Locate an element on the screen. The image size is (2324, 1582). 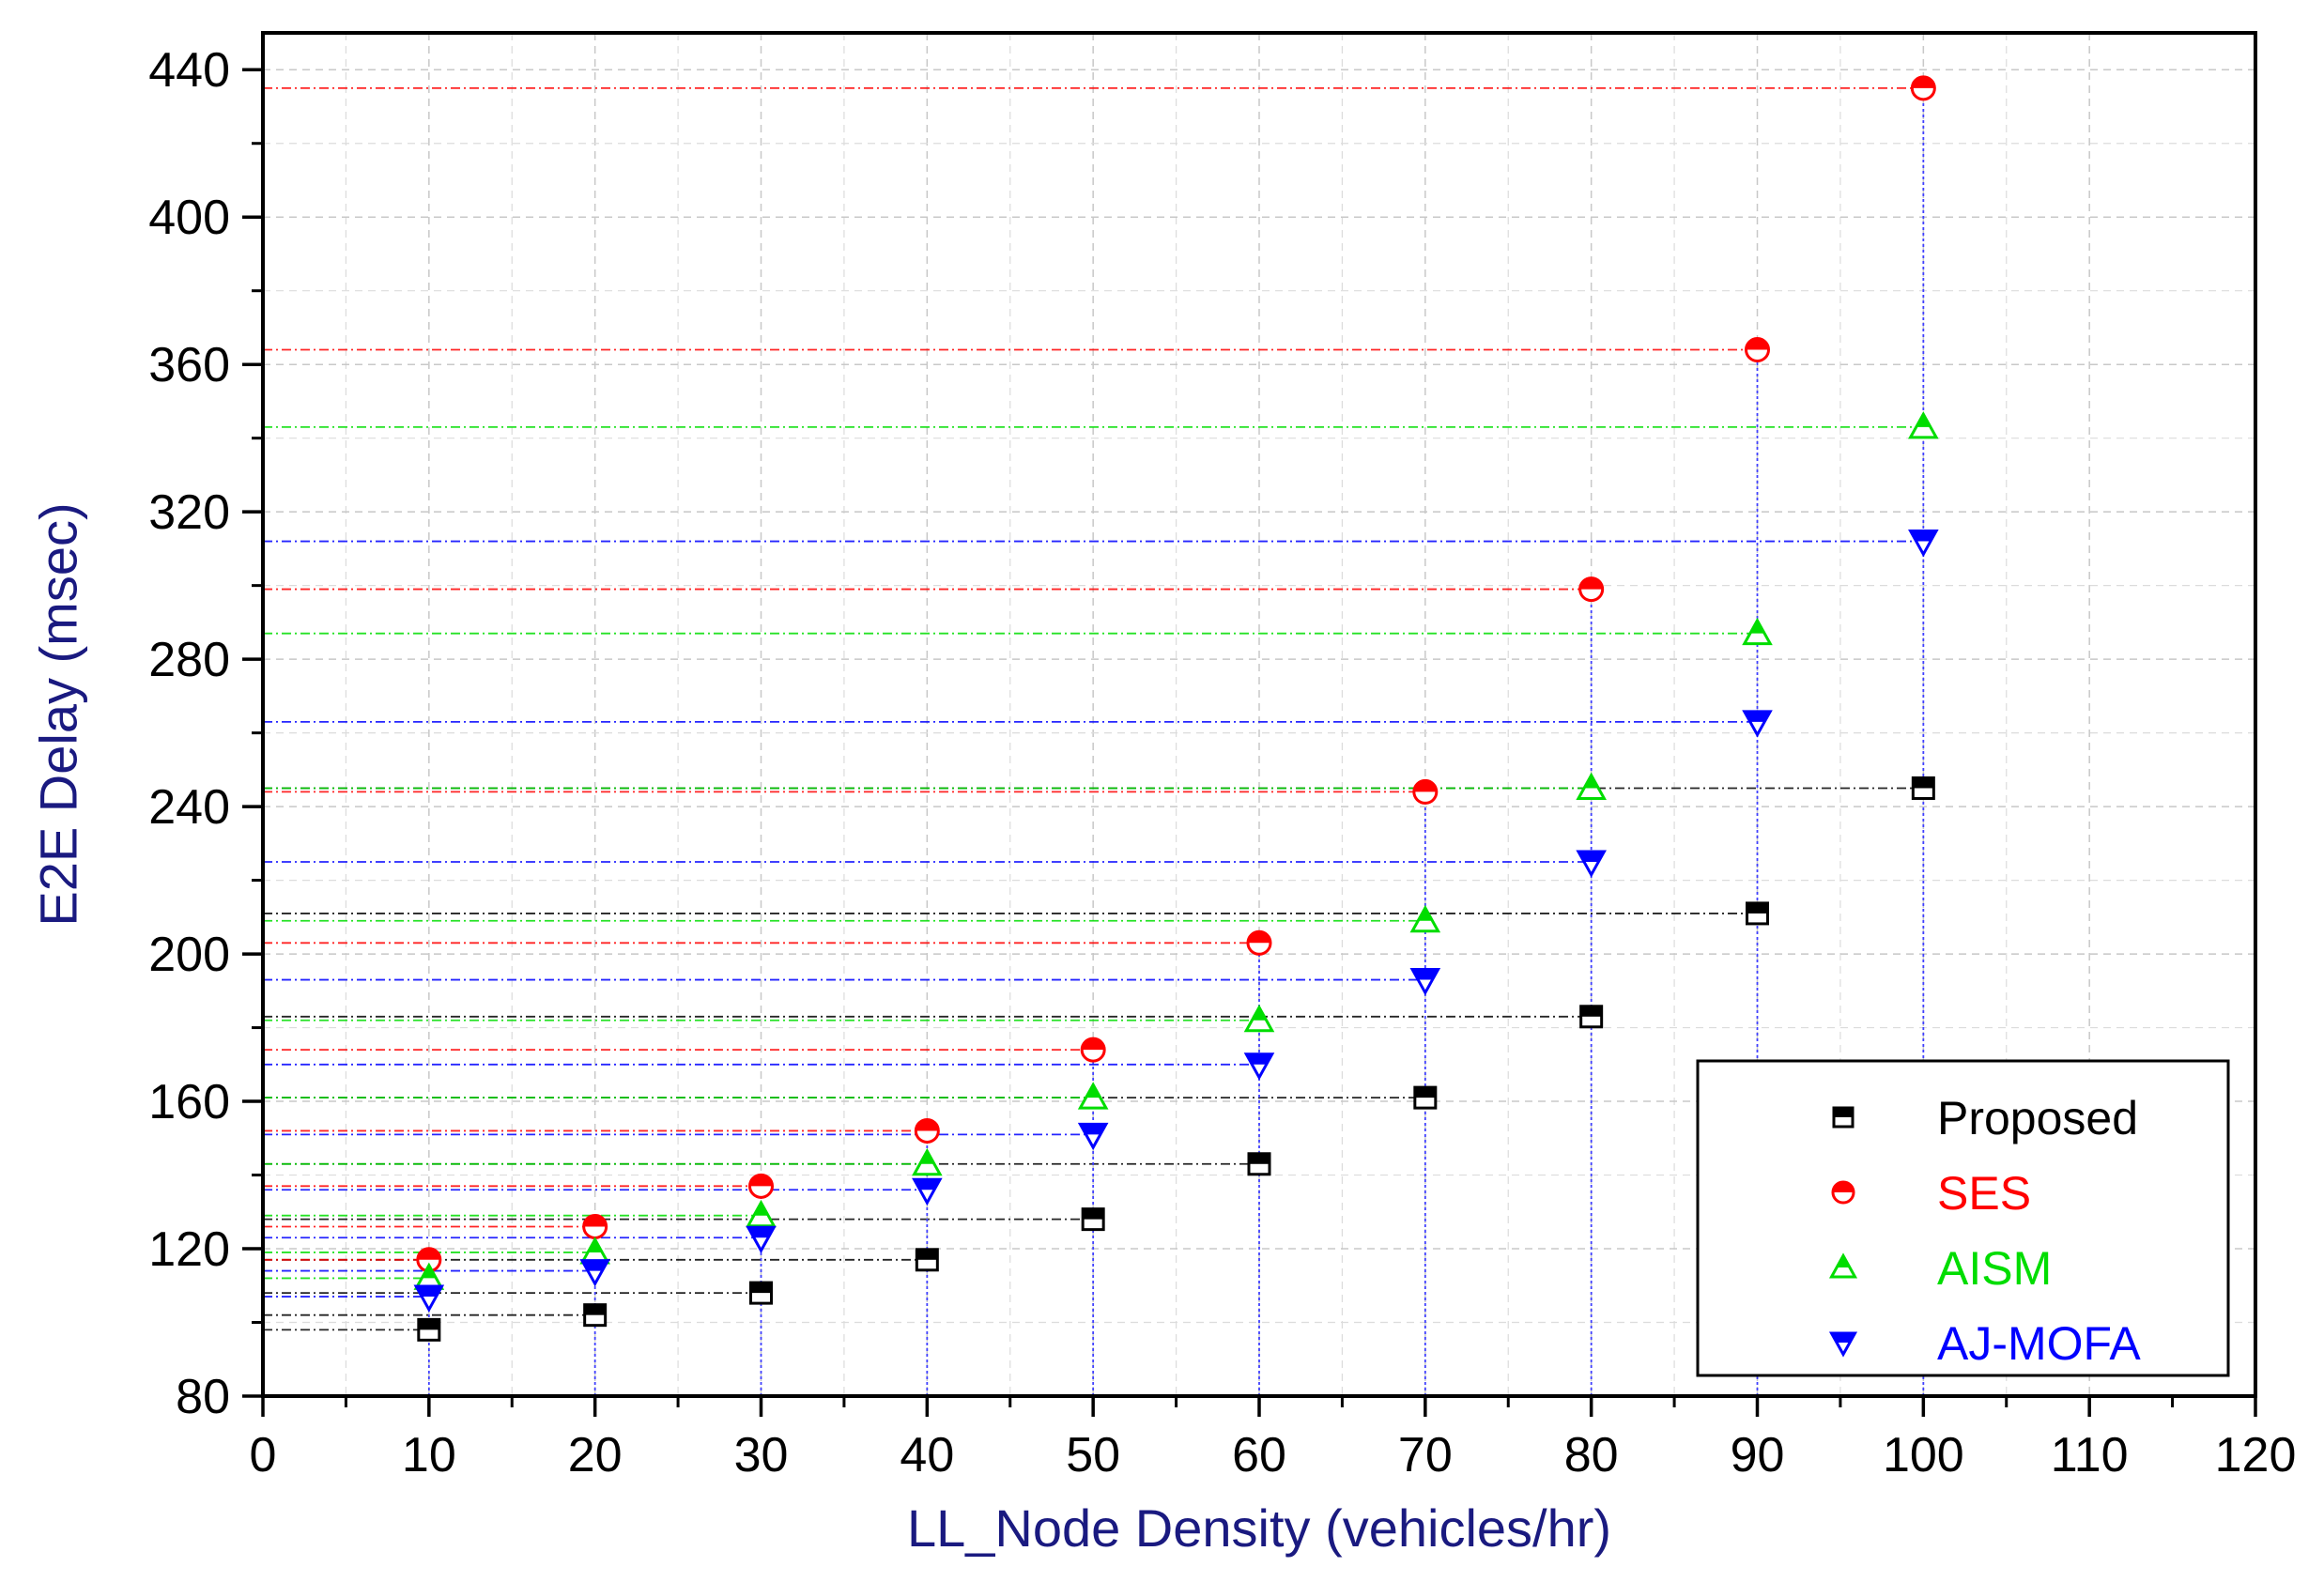
y-tick-label: 440 is located at coordinates (189, 71).